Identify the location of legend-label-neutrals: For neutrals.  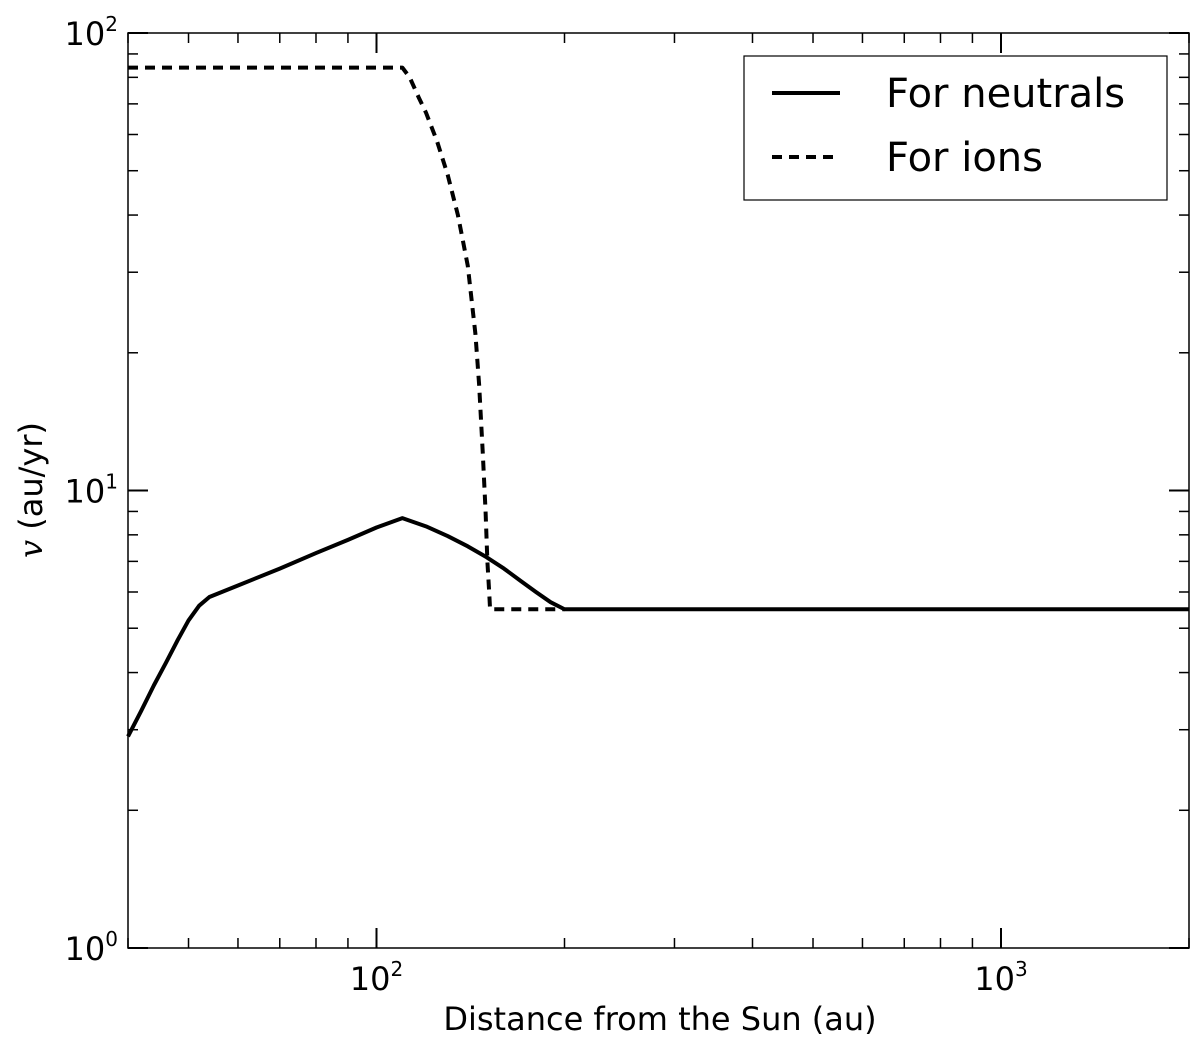
(1005, 94).